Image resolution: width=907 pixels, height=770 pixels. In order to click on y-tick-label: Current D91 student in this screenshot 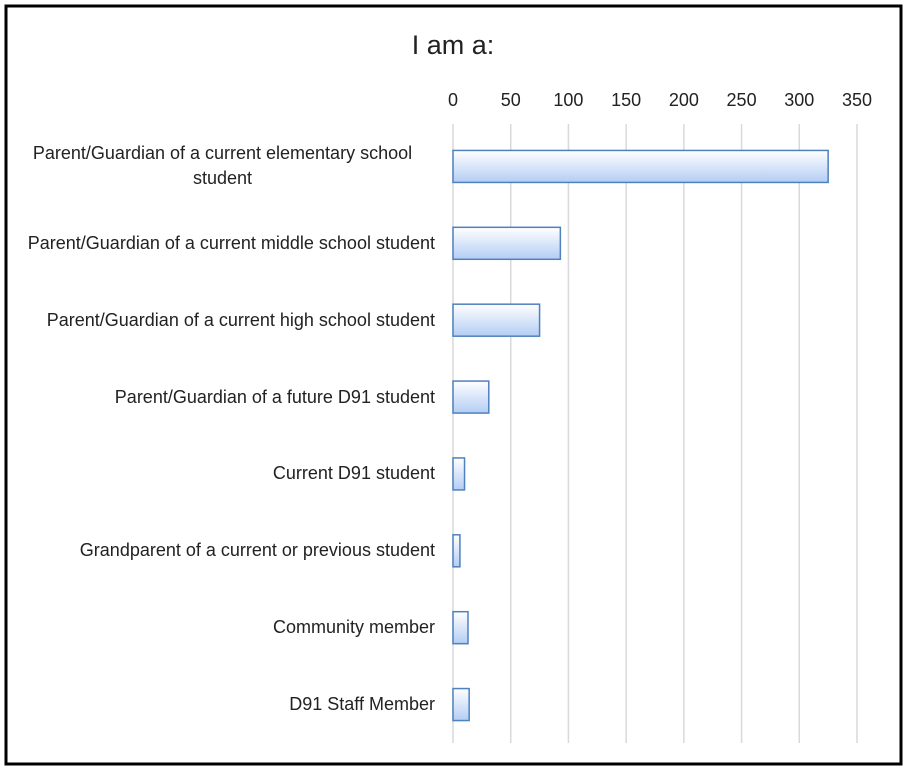, I will do `click(222, 474)`.